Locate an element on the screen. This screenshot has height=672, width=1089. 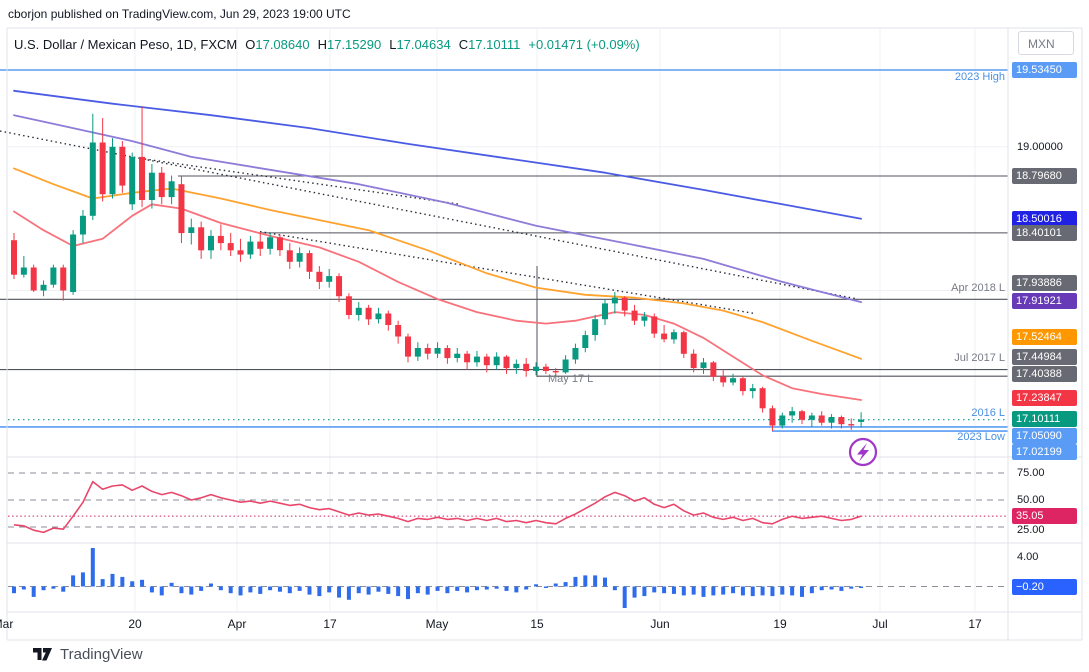
time-axis-label: 20 is located at coordinates (135, 624).